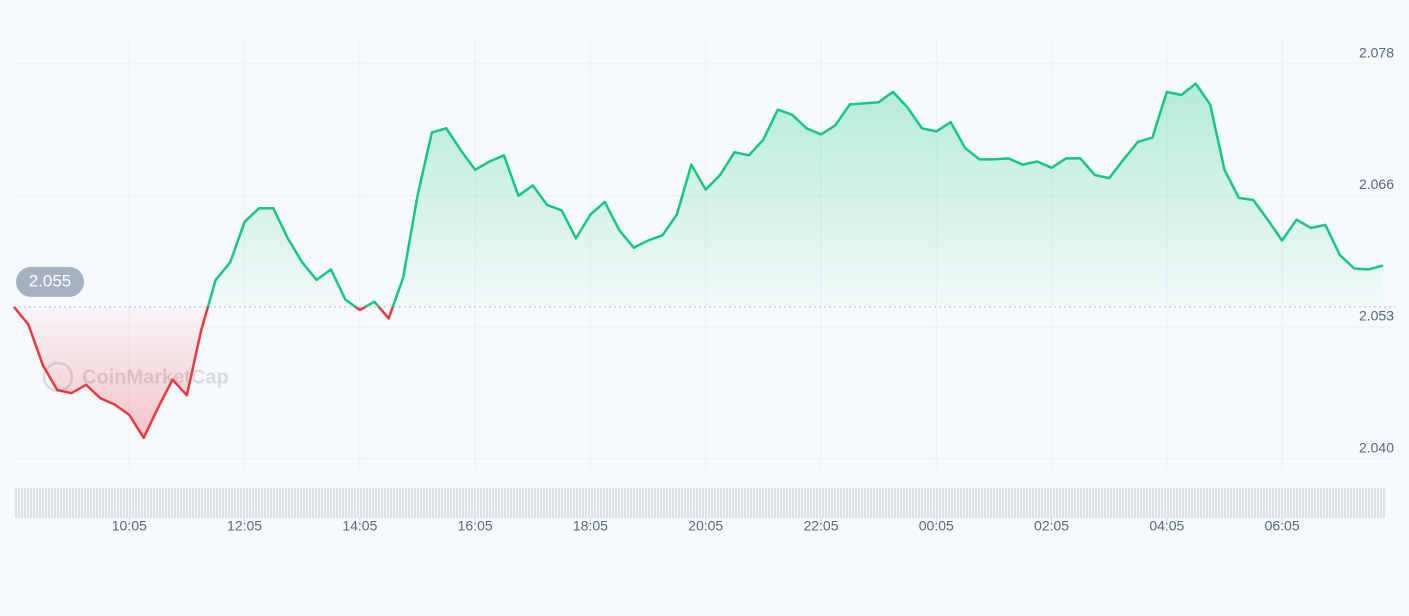 The height and width of the screenshot is (616, 1409). What do you see at coordinates (1051, 526) in the screenshot?
I see `x-tick-label: 02:05` at bounding box center [1051, 526].